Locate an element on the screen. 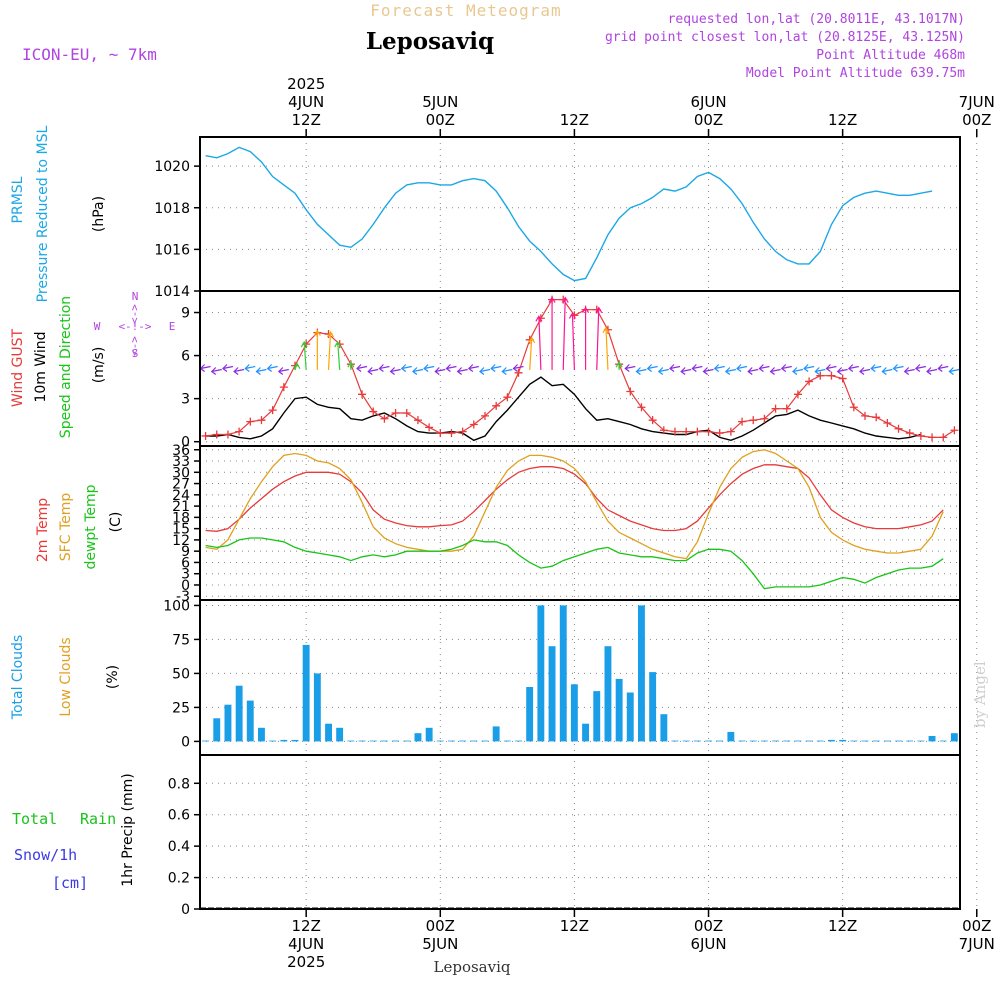  y-tick-label: 1014 is located at coordinates (172, 292).